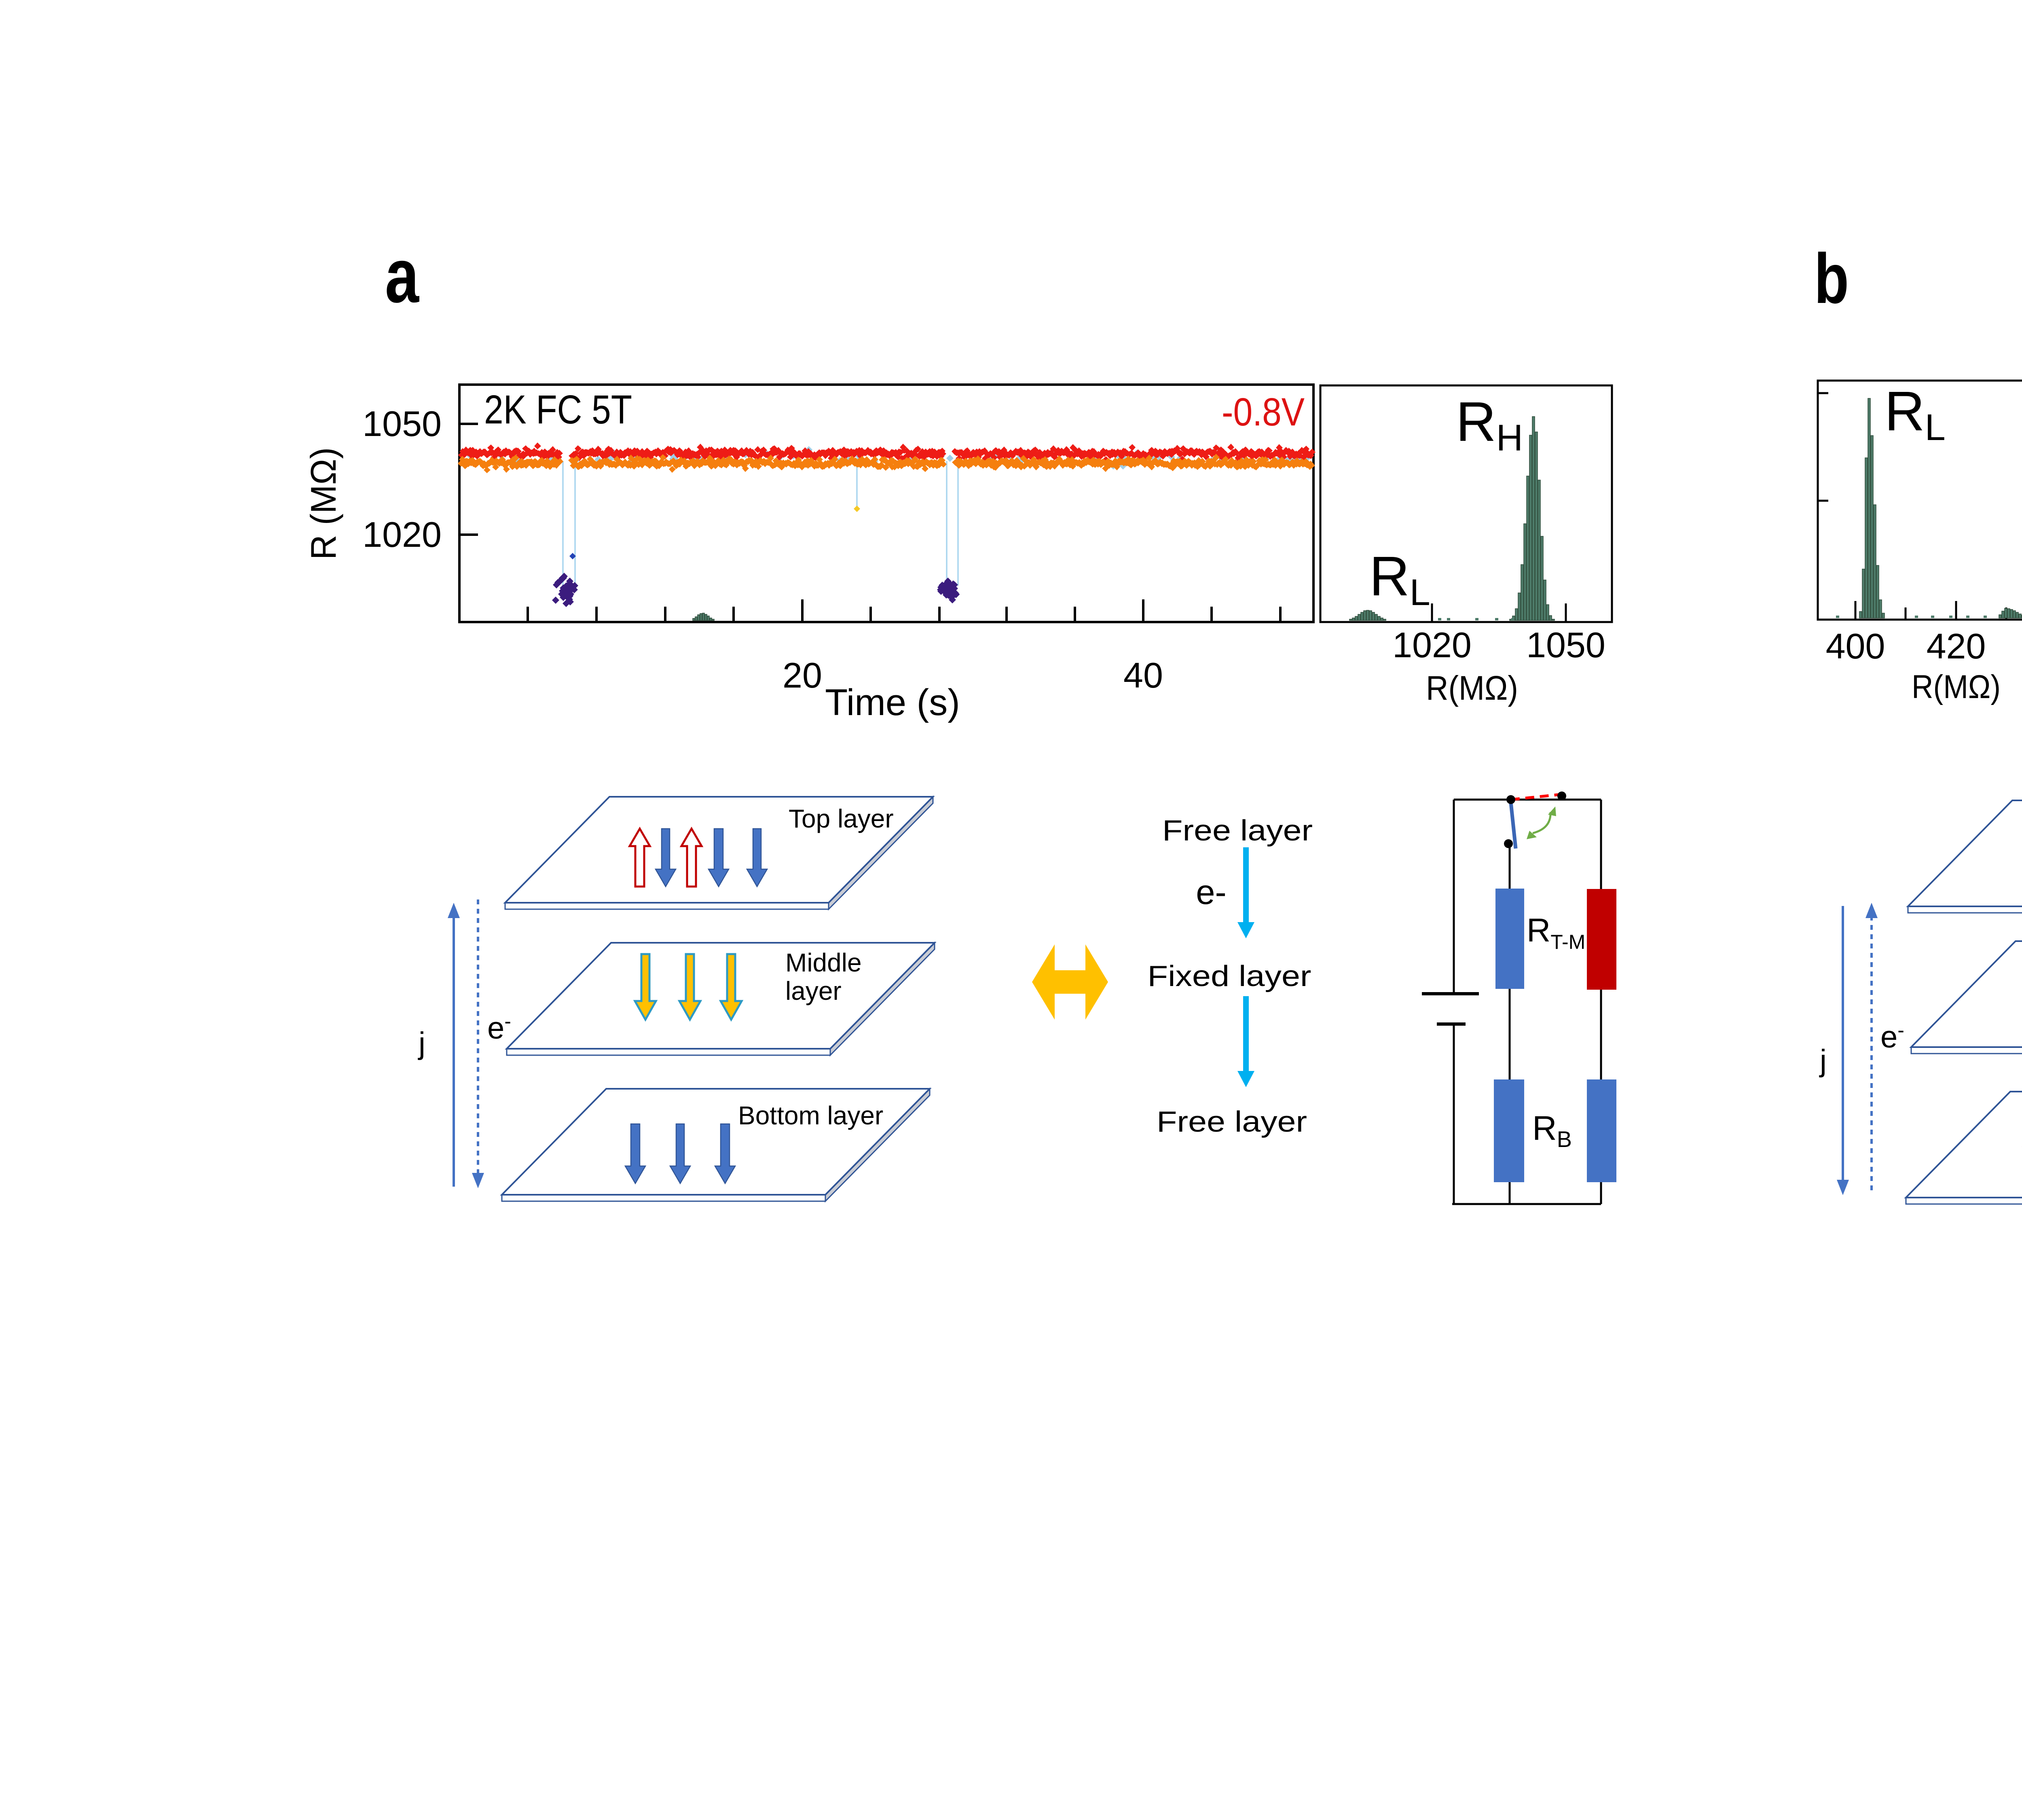 The width and height of the screenshot is (2022, 1820). What do you see at coordinates (841, 818) in the screenshot?
I see `svg-text: Top layer` at bounding box center [841, 818].